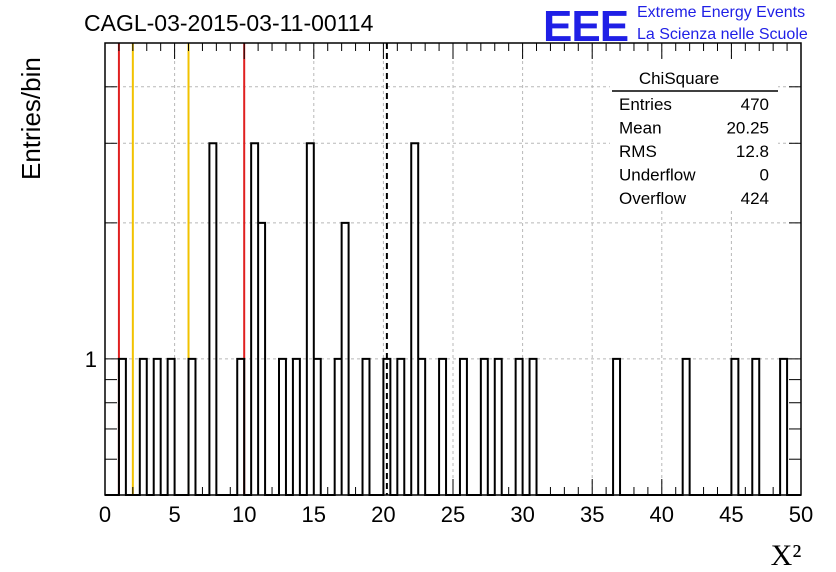  What do you see at coordinates (640, 128) in the screenshot?
I see `stats-label: Mean` at bounding box center [640, 128].